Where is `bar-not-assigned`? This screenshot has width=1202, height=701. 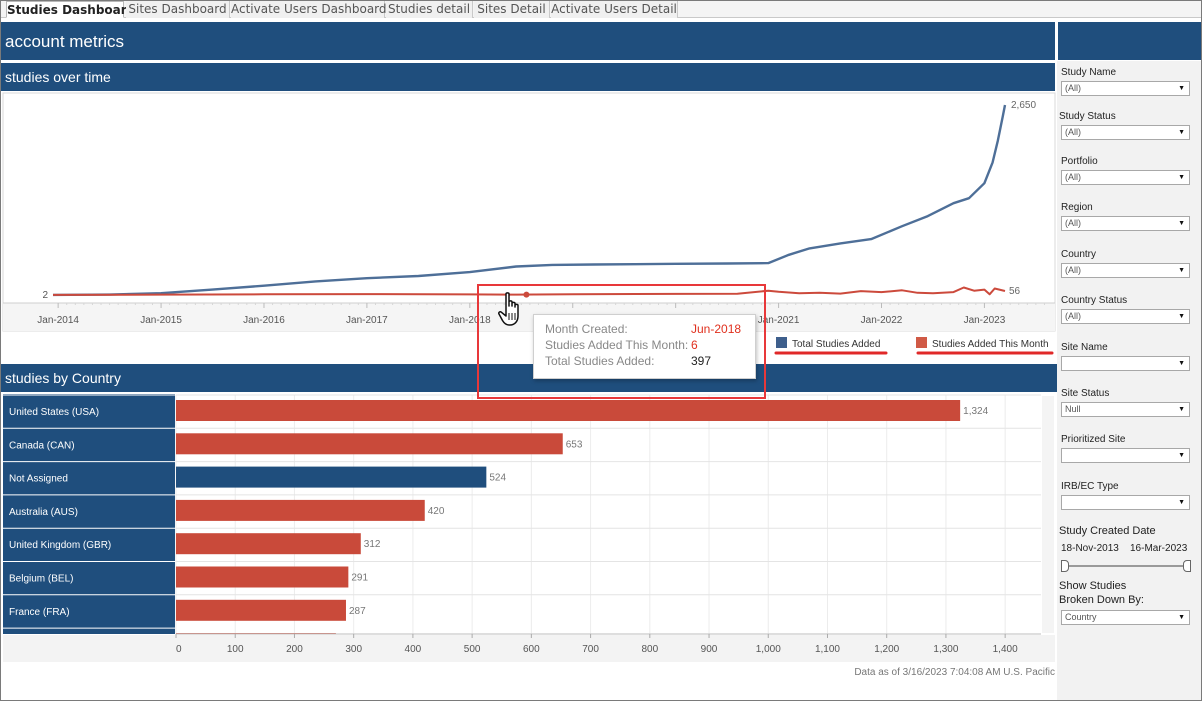 bar-not-assigned is located at coordinates (331, 477).